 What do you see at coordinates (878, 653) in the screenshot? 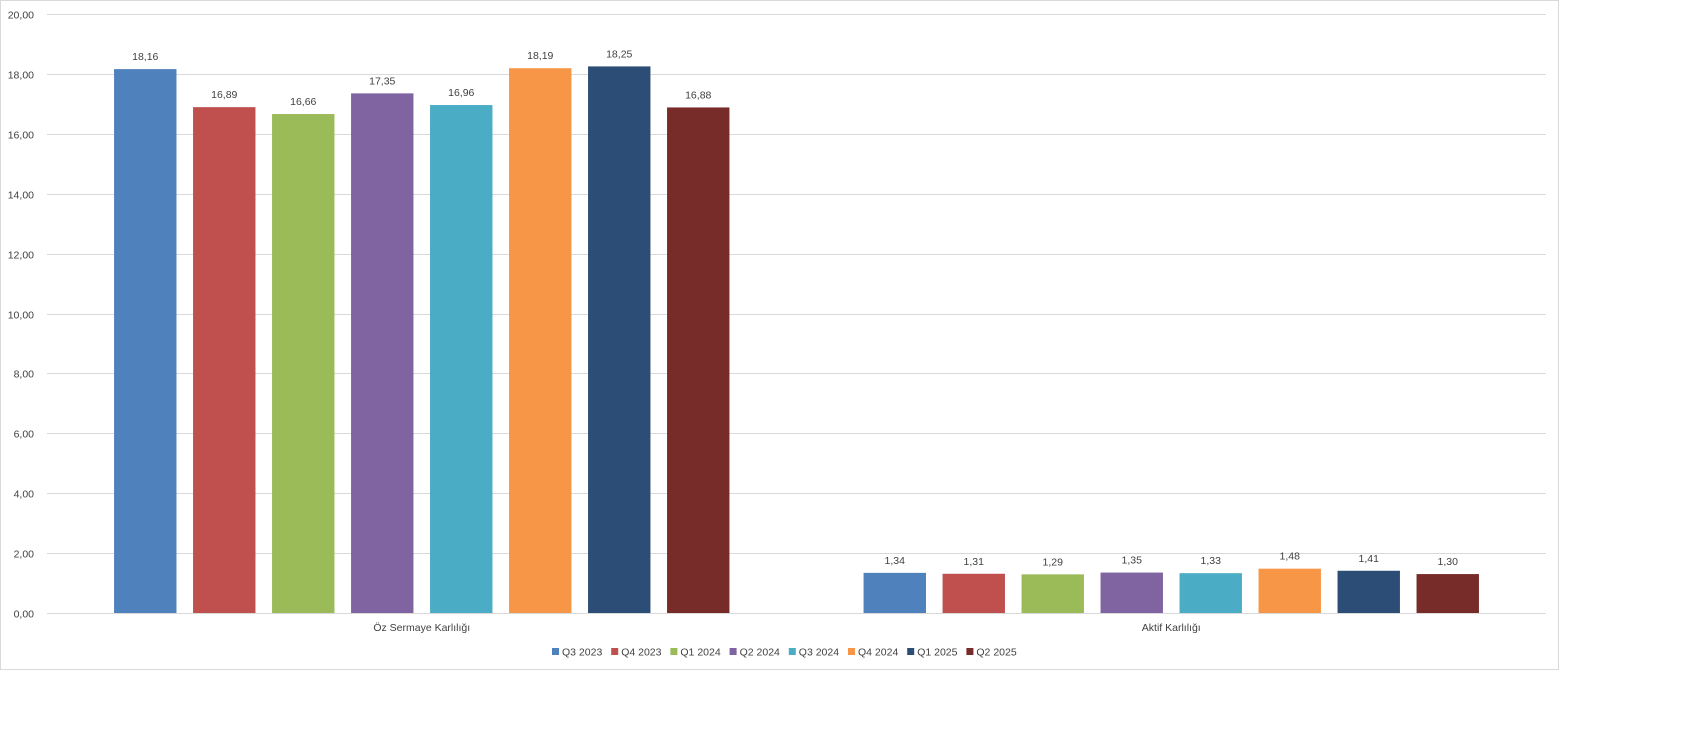
I see `legend-label: Q4 2024` at bounding box center [878, 653].